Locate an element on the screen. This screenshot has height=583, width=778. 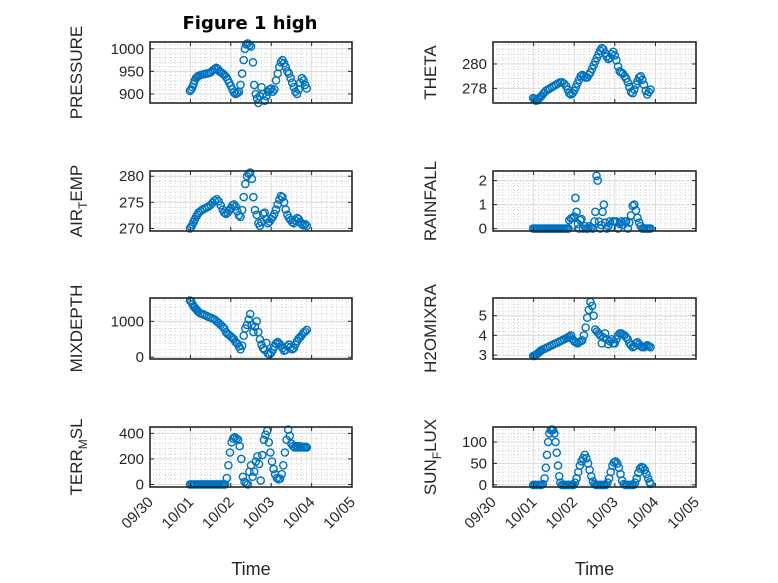
y-label-subscript: F is located at coordinates (437, 455).